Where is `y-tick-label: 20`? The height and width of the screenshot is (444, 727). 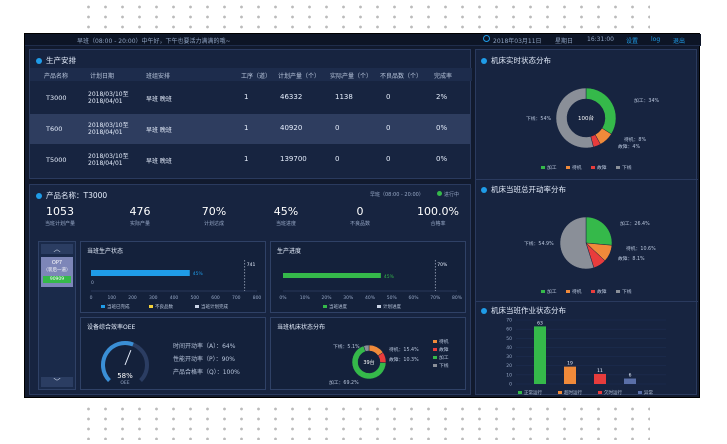 y-tick-label: 20 is located at coordinates (509, 366).